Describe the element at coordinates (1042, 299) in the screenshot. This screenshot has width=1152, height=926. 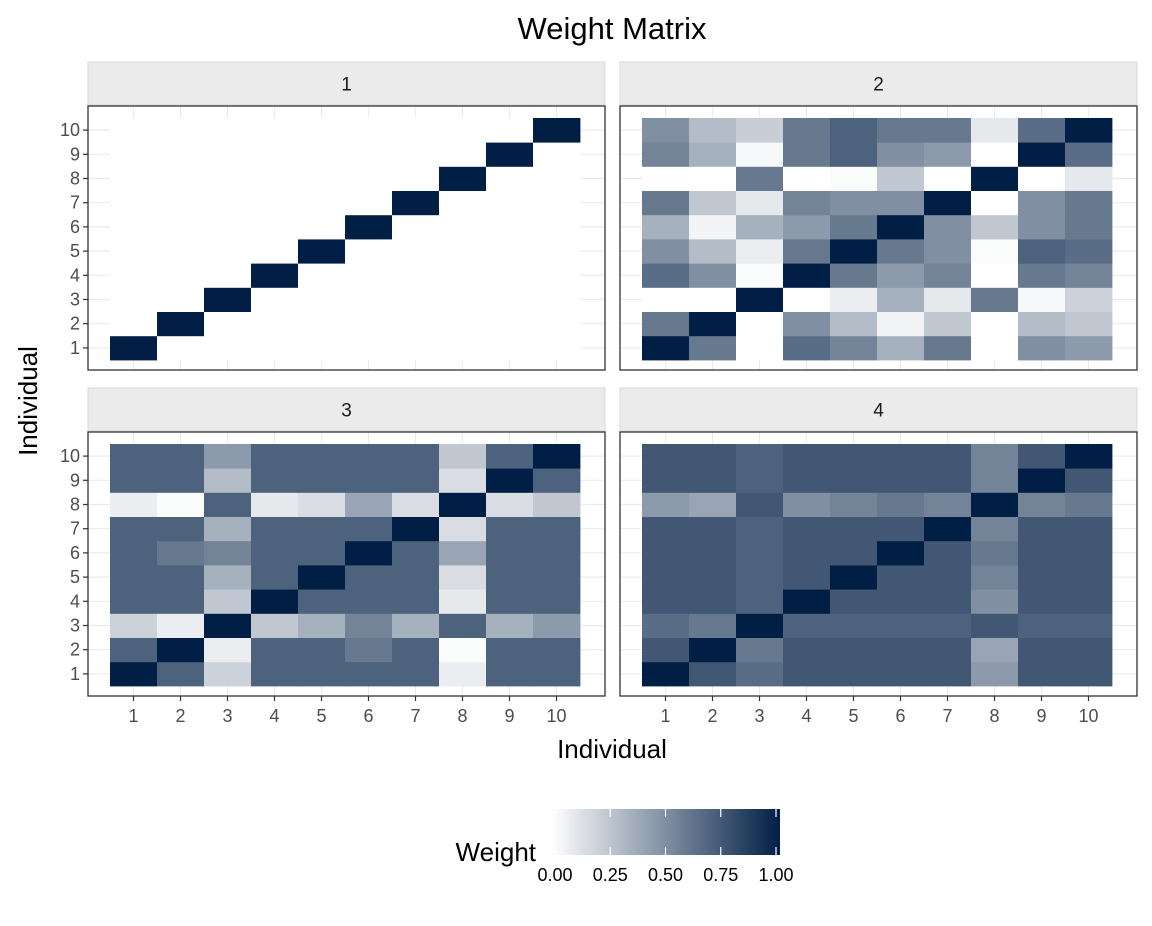
I see `heatmap-cell: 0.03` at that location.